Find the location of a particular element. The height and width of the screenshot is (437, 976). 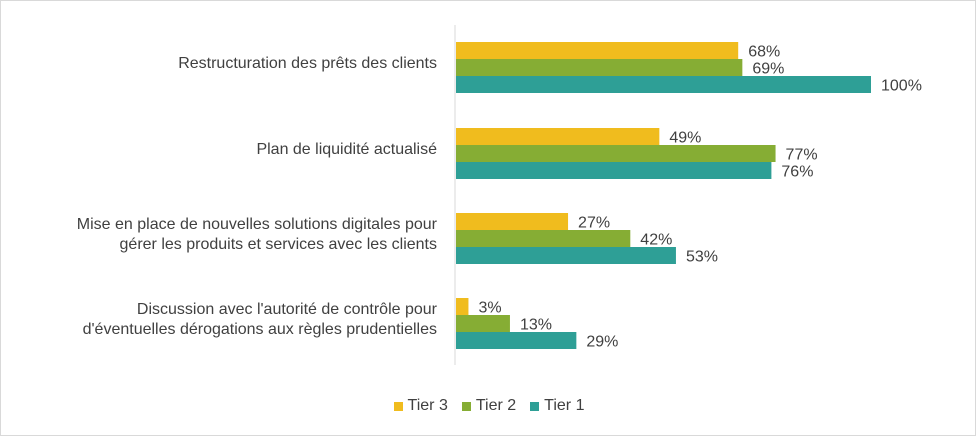

category-label-line: Restructuration des prêts des clients is located at coordinates (307, 63).